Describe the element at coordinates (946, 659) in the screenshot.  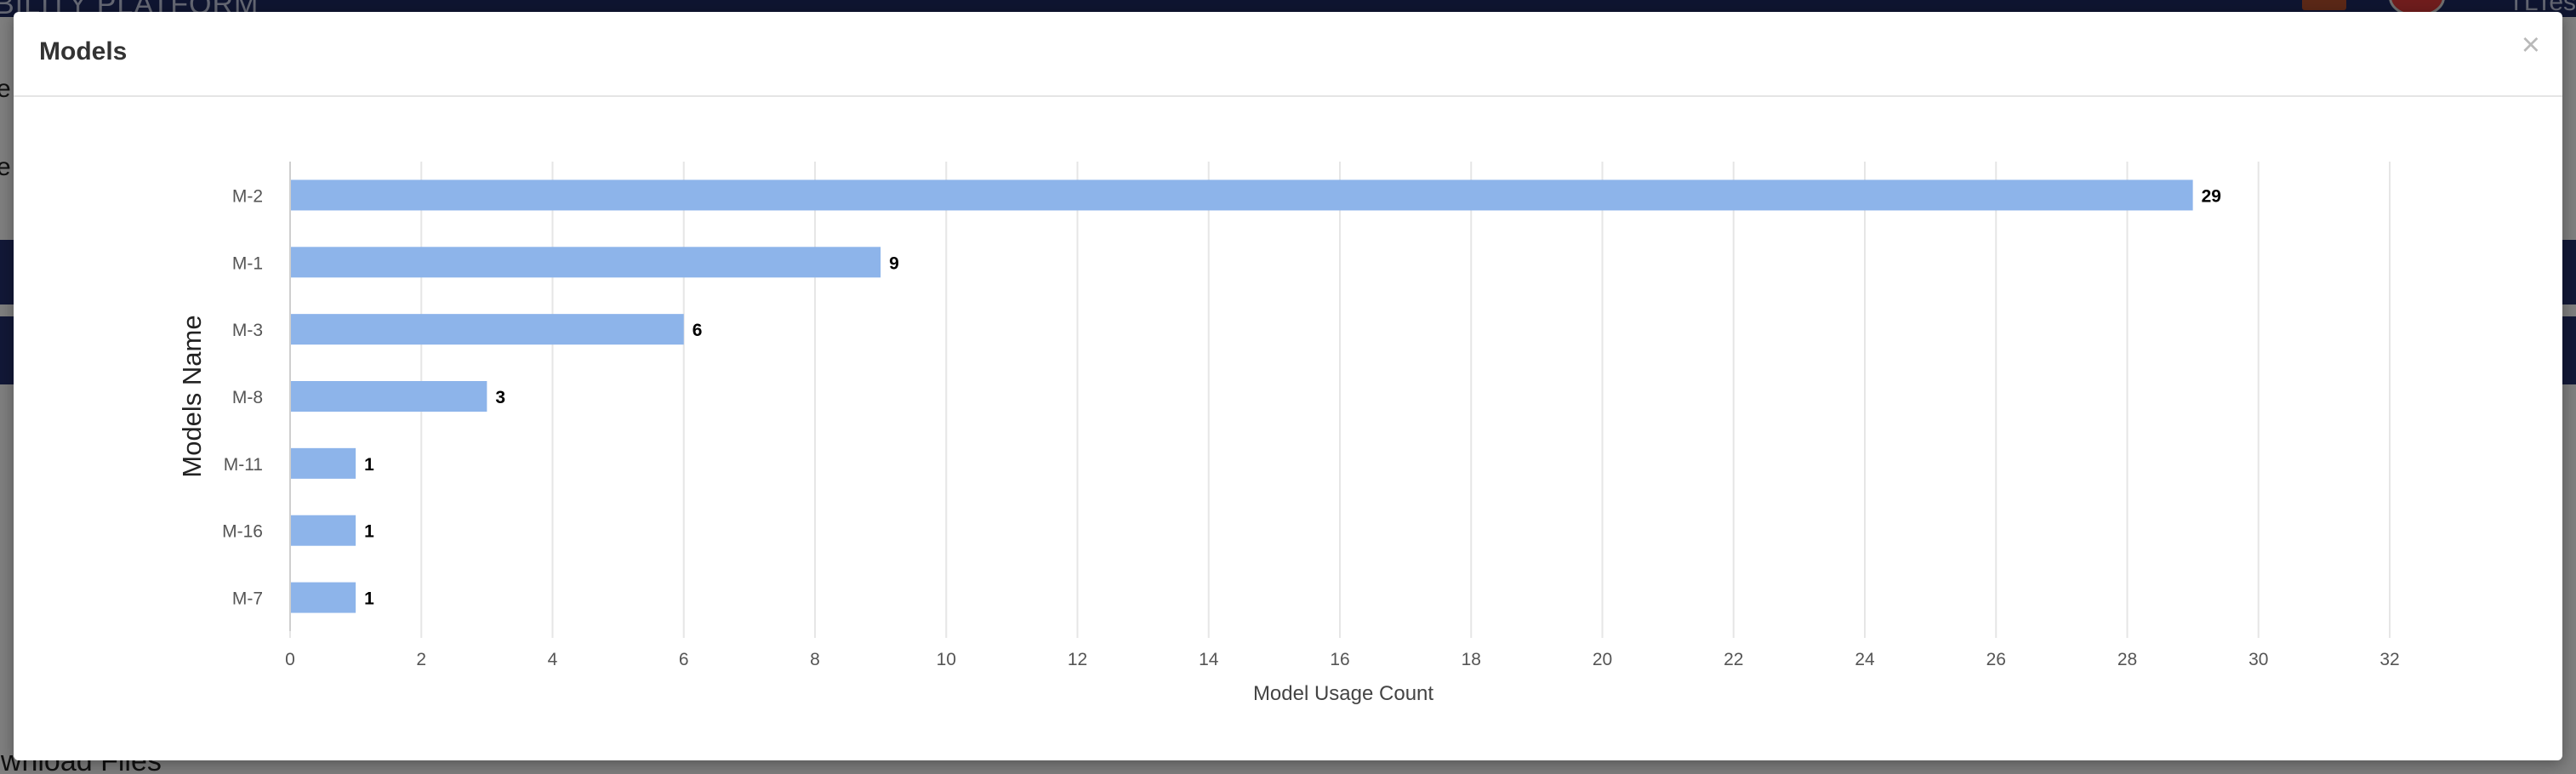
I see `x-tick-label: 10` at that location.